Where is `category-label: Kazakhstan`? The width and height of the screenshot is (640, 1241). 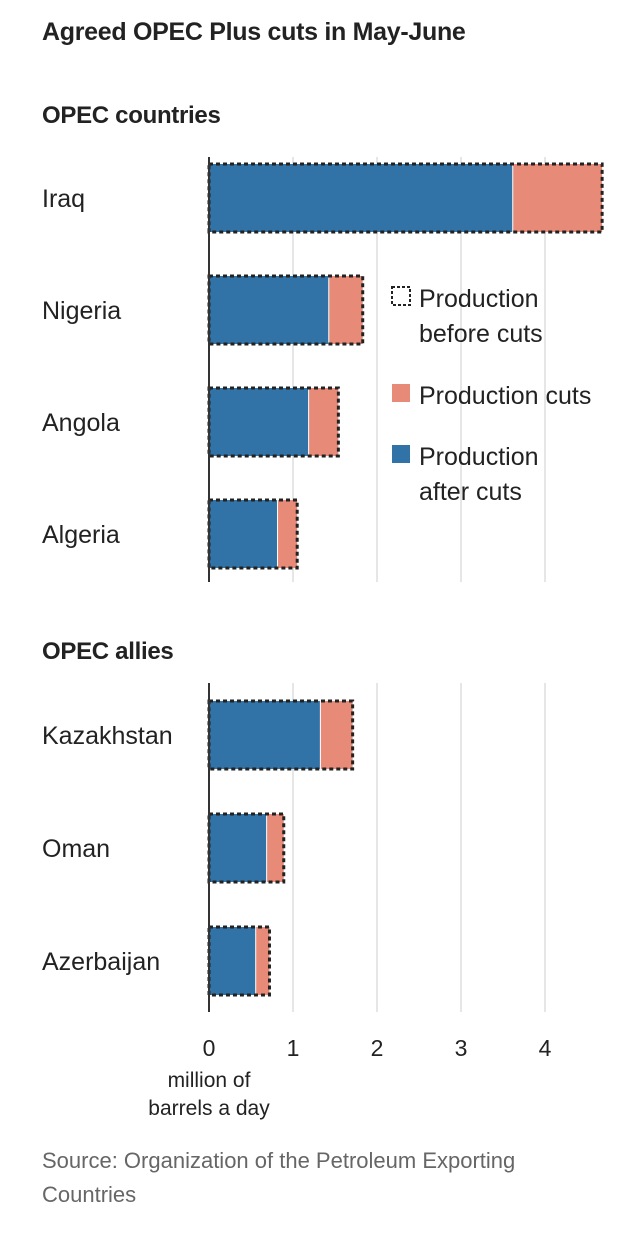 category-label: Kazakhstan is located at coordinates (107, 736).